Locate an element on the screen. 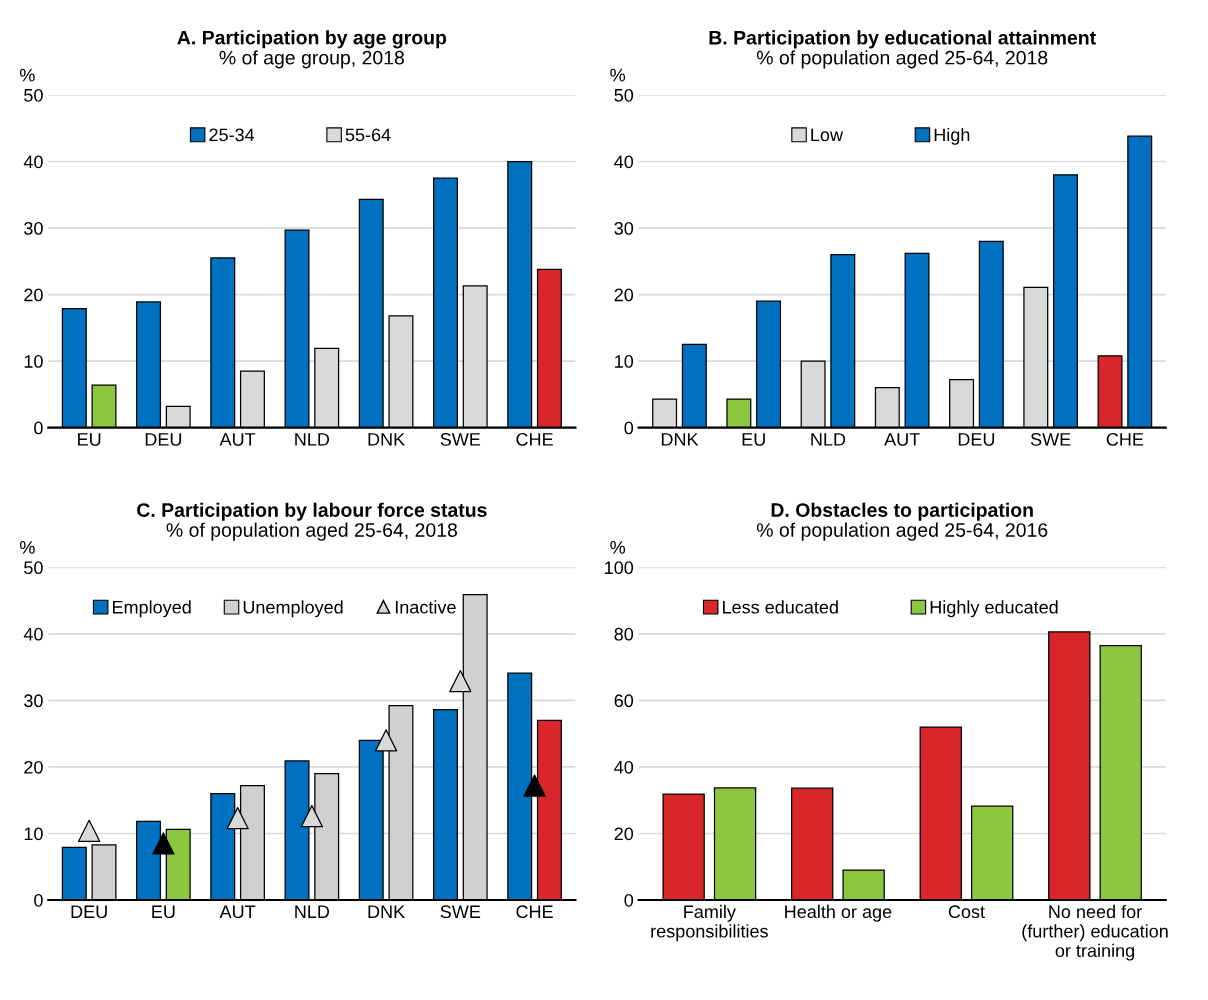  chart-subtitle: % of population aged 25-64, 2016 is located at coordinates (902, 531).